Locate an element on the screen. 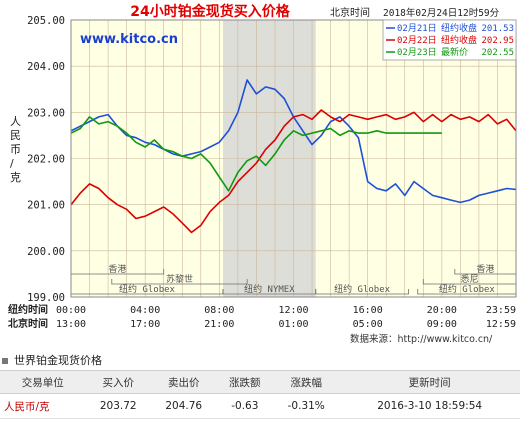 Image resolution: width=520 pixels, height=422 pixels. table-cell: 人民币/克 is located at coordinates (43, 406).